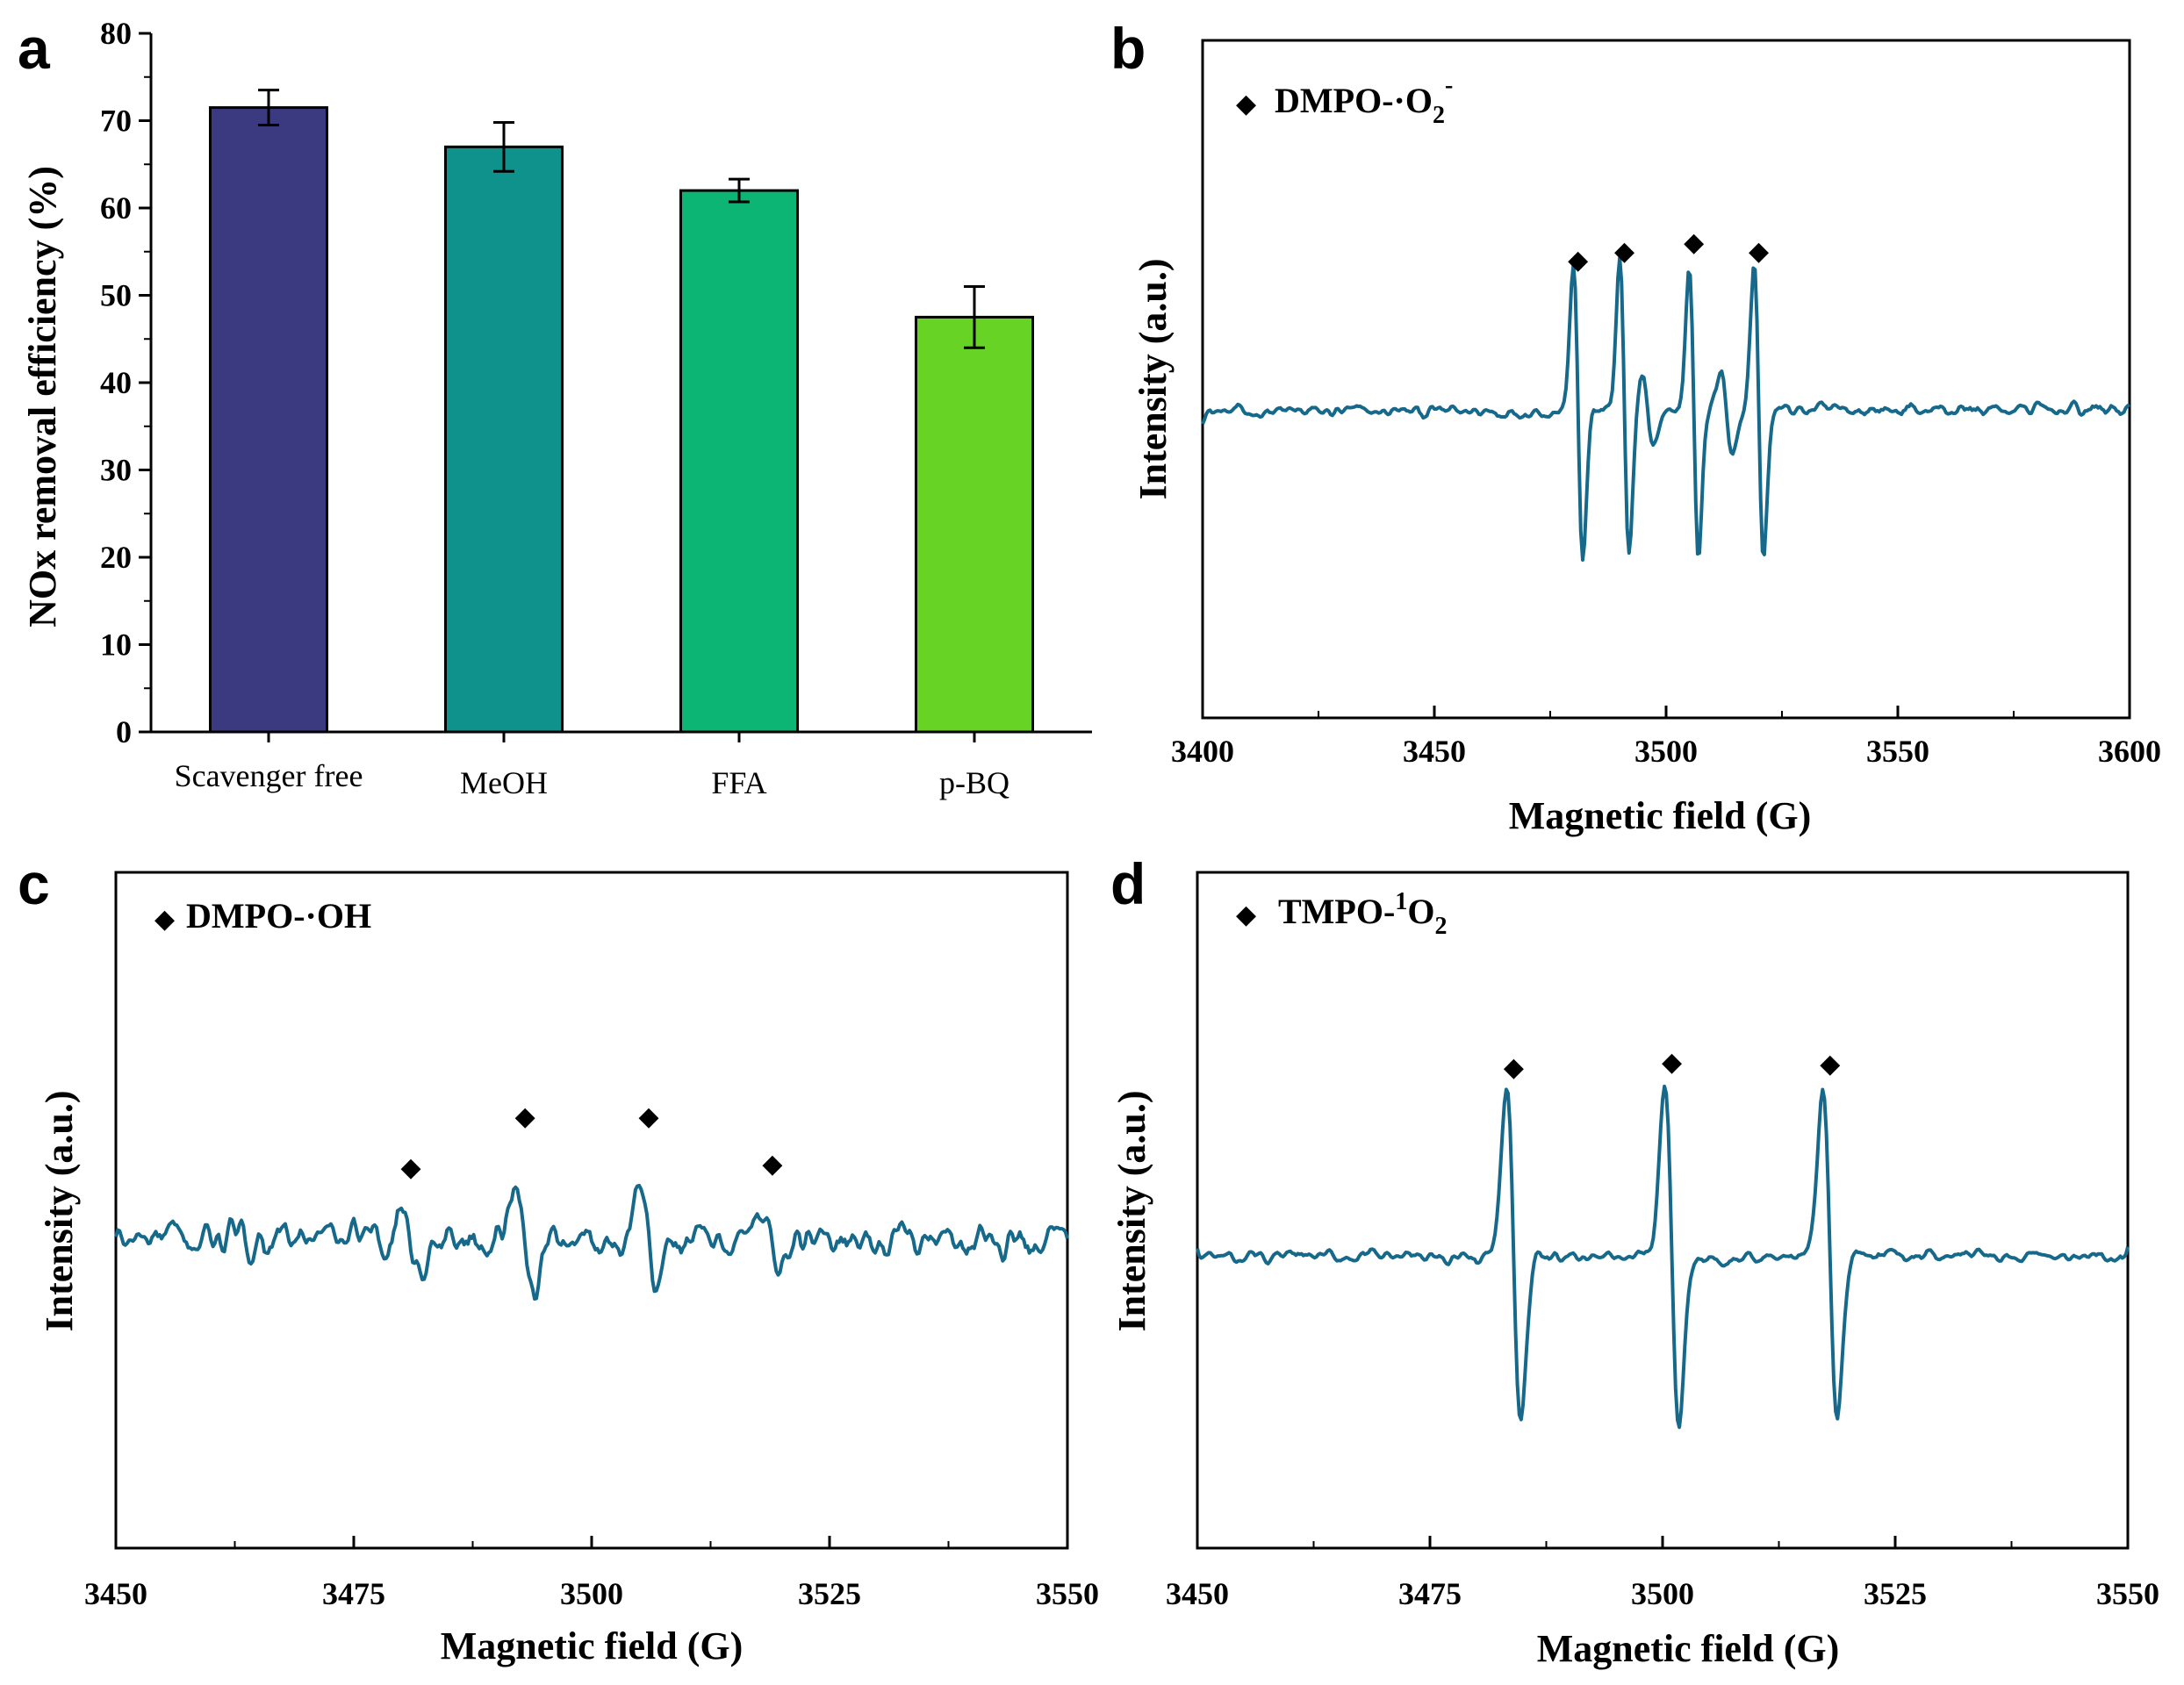 This screenshot has height=1685, width=2184. What do you see at coordinates (34, 48) in the screenshot?
I see `panel-letter-a: a` at bounding box center [34, 48].